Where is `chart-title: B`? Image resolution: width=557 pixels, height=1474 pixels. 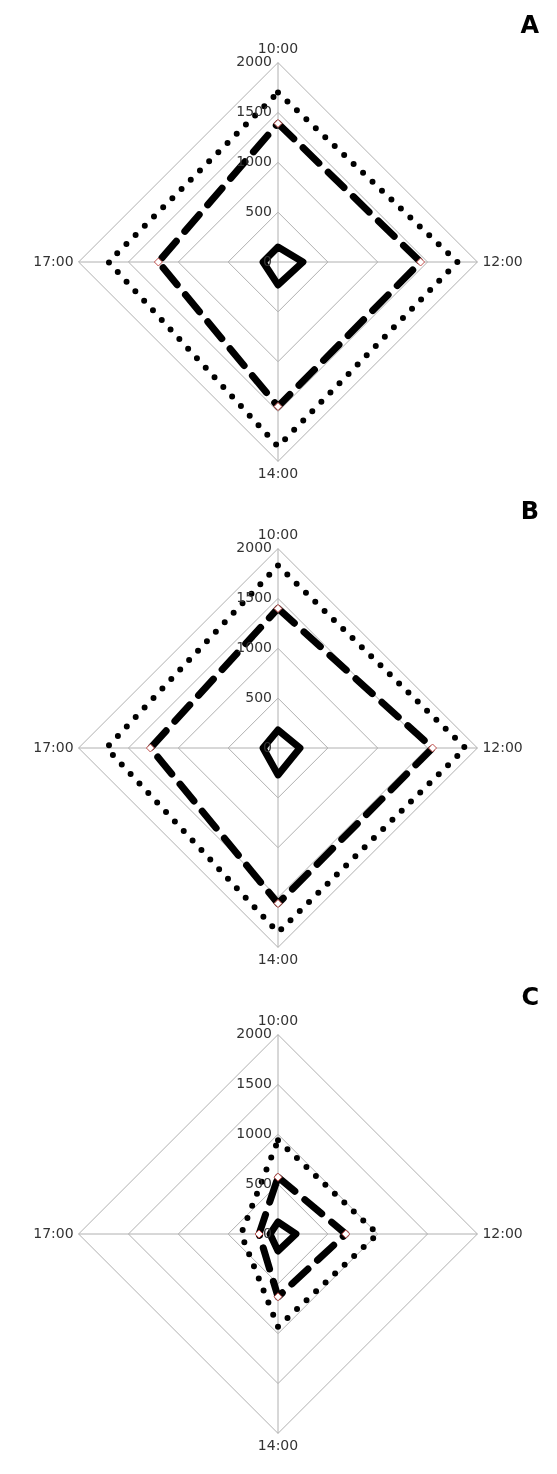 chart-title: B is located at coordinates (529, 510).